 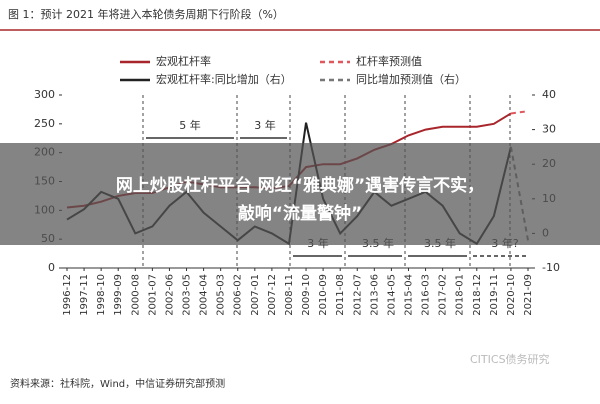 What do you see at coordinates (477, 295) in the screenshot?
I see `x-tick-label: 2018-12` at bounding box center [477, 295].